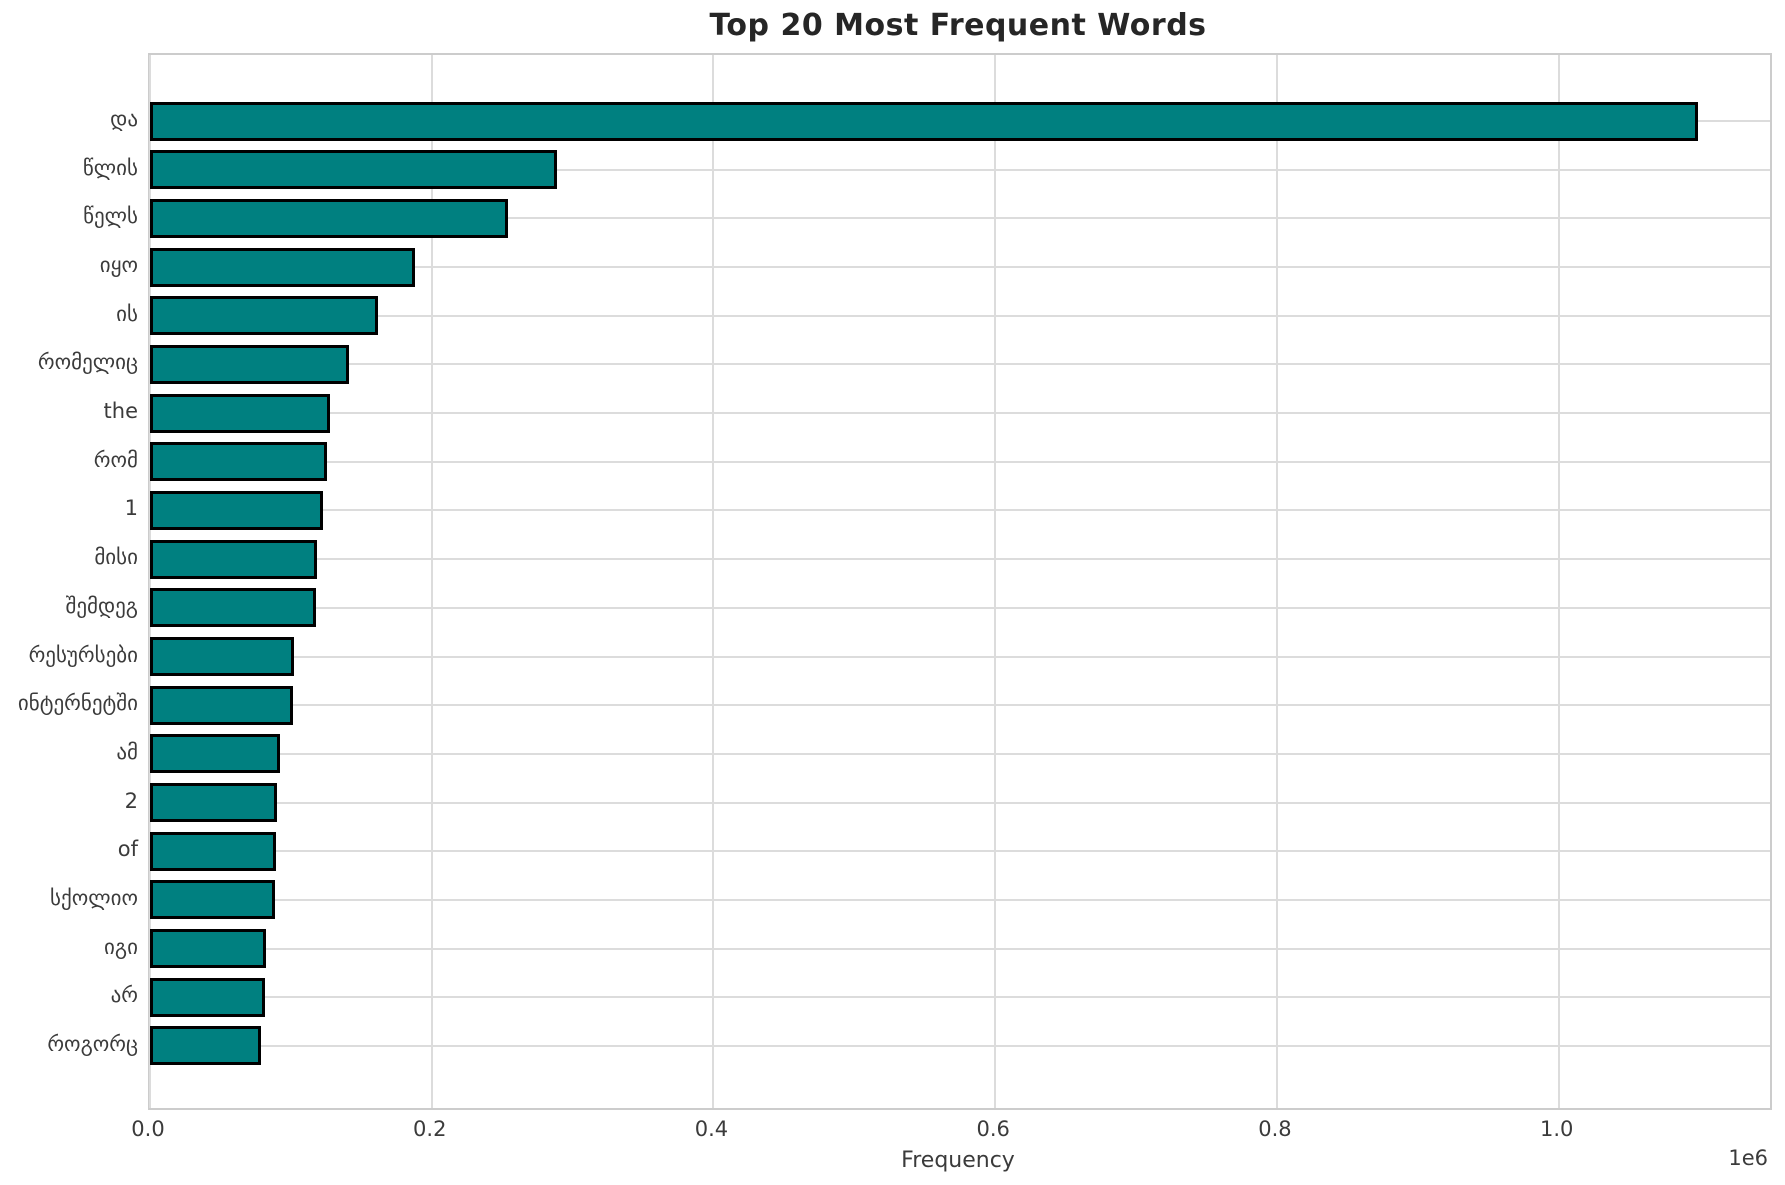  Describe the element at coordinates (148, 1129) in the screenshot. I see `x-tick-label: 0.0` at that location.